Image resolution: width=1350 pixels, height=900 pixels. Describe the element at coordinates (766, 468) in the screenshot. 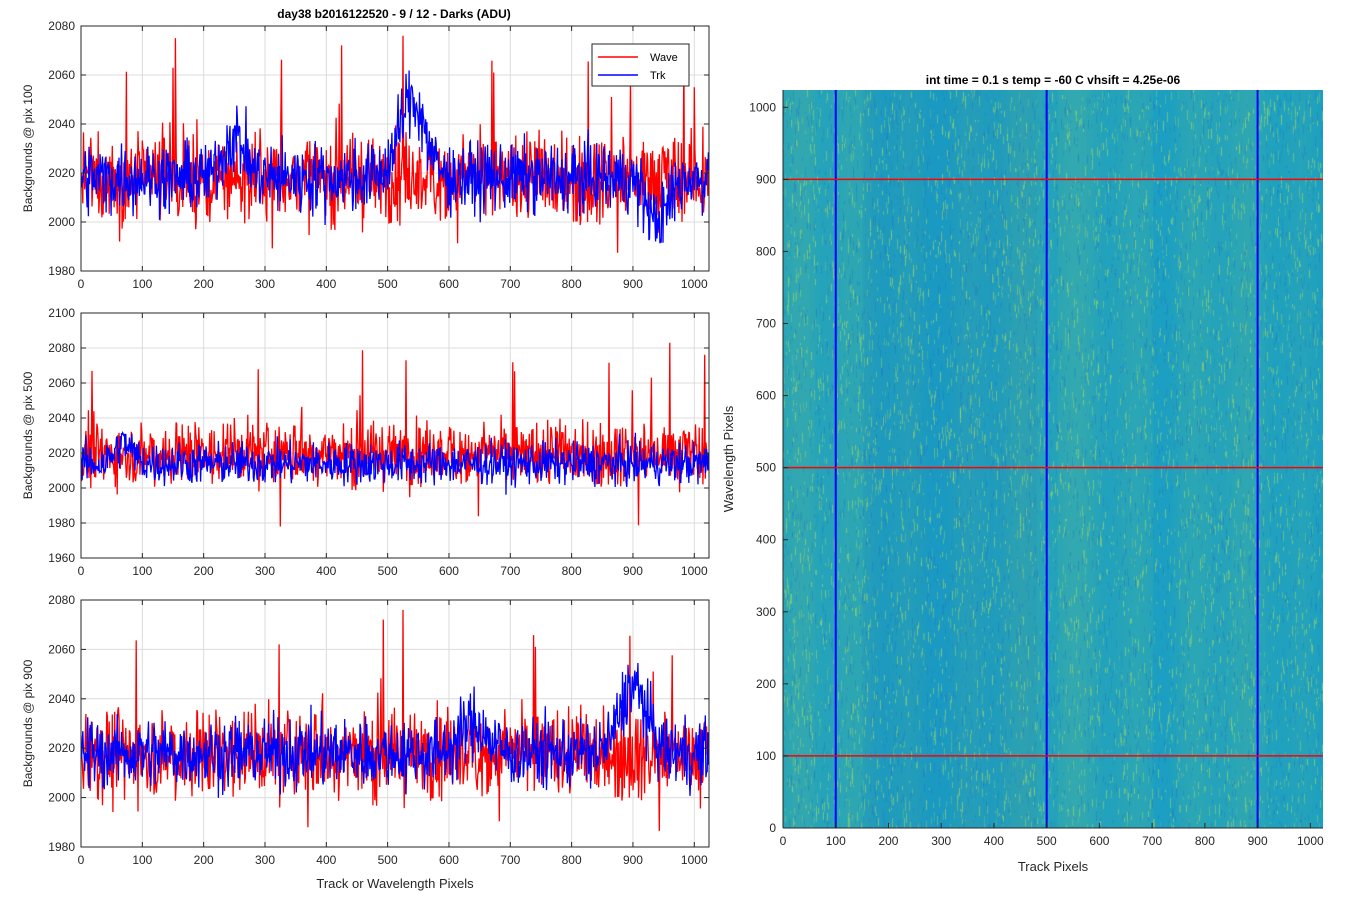

I see `y-tick-label: 500` at that location.